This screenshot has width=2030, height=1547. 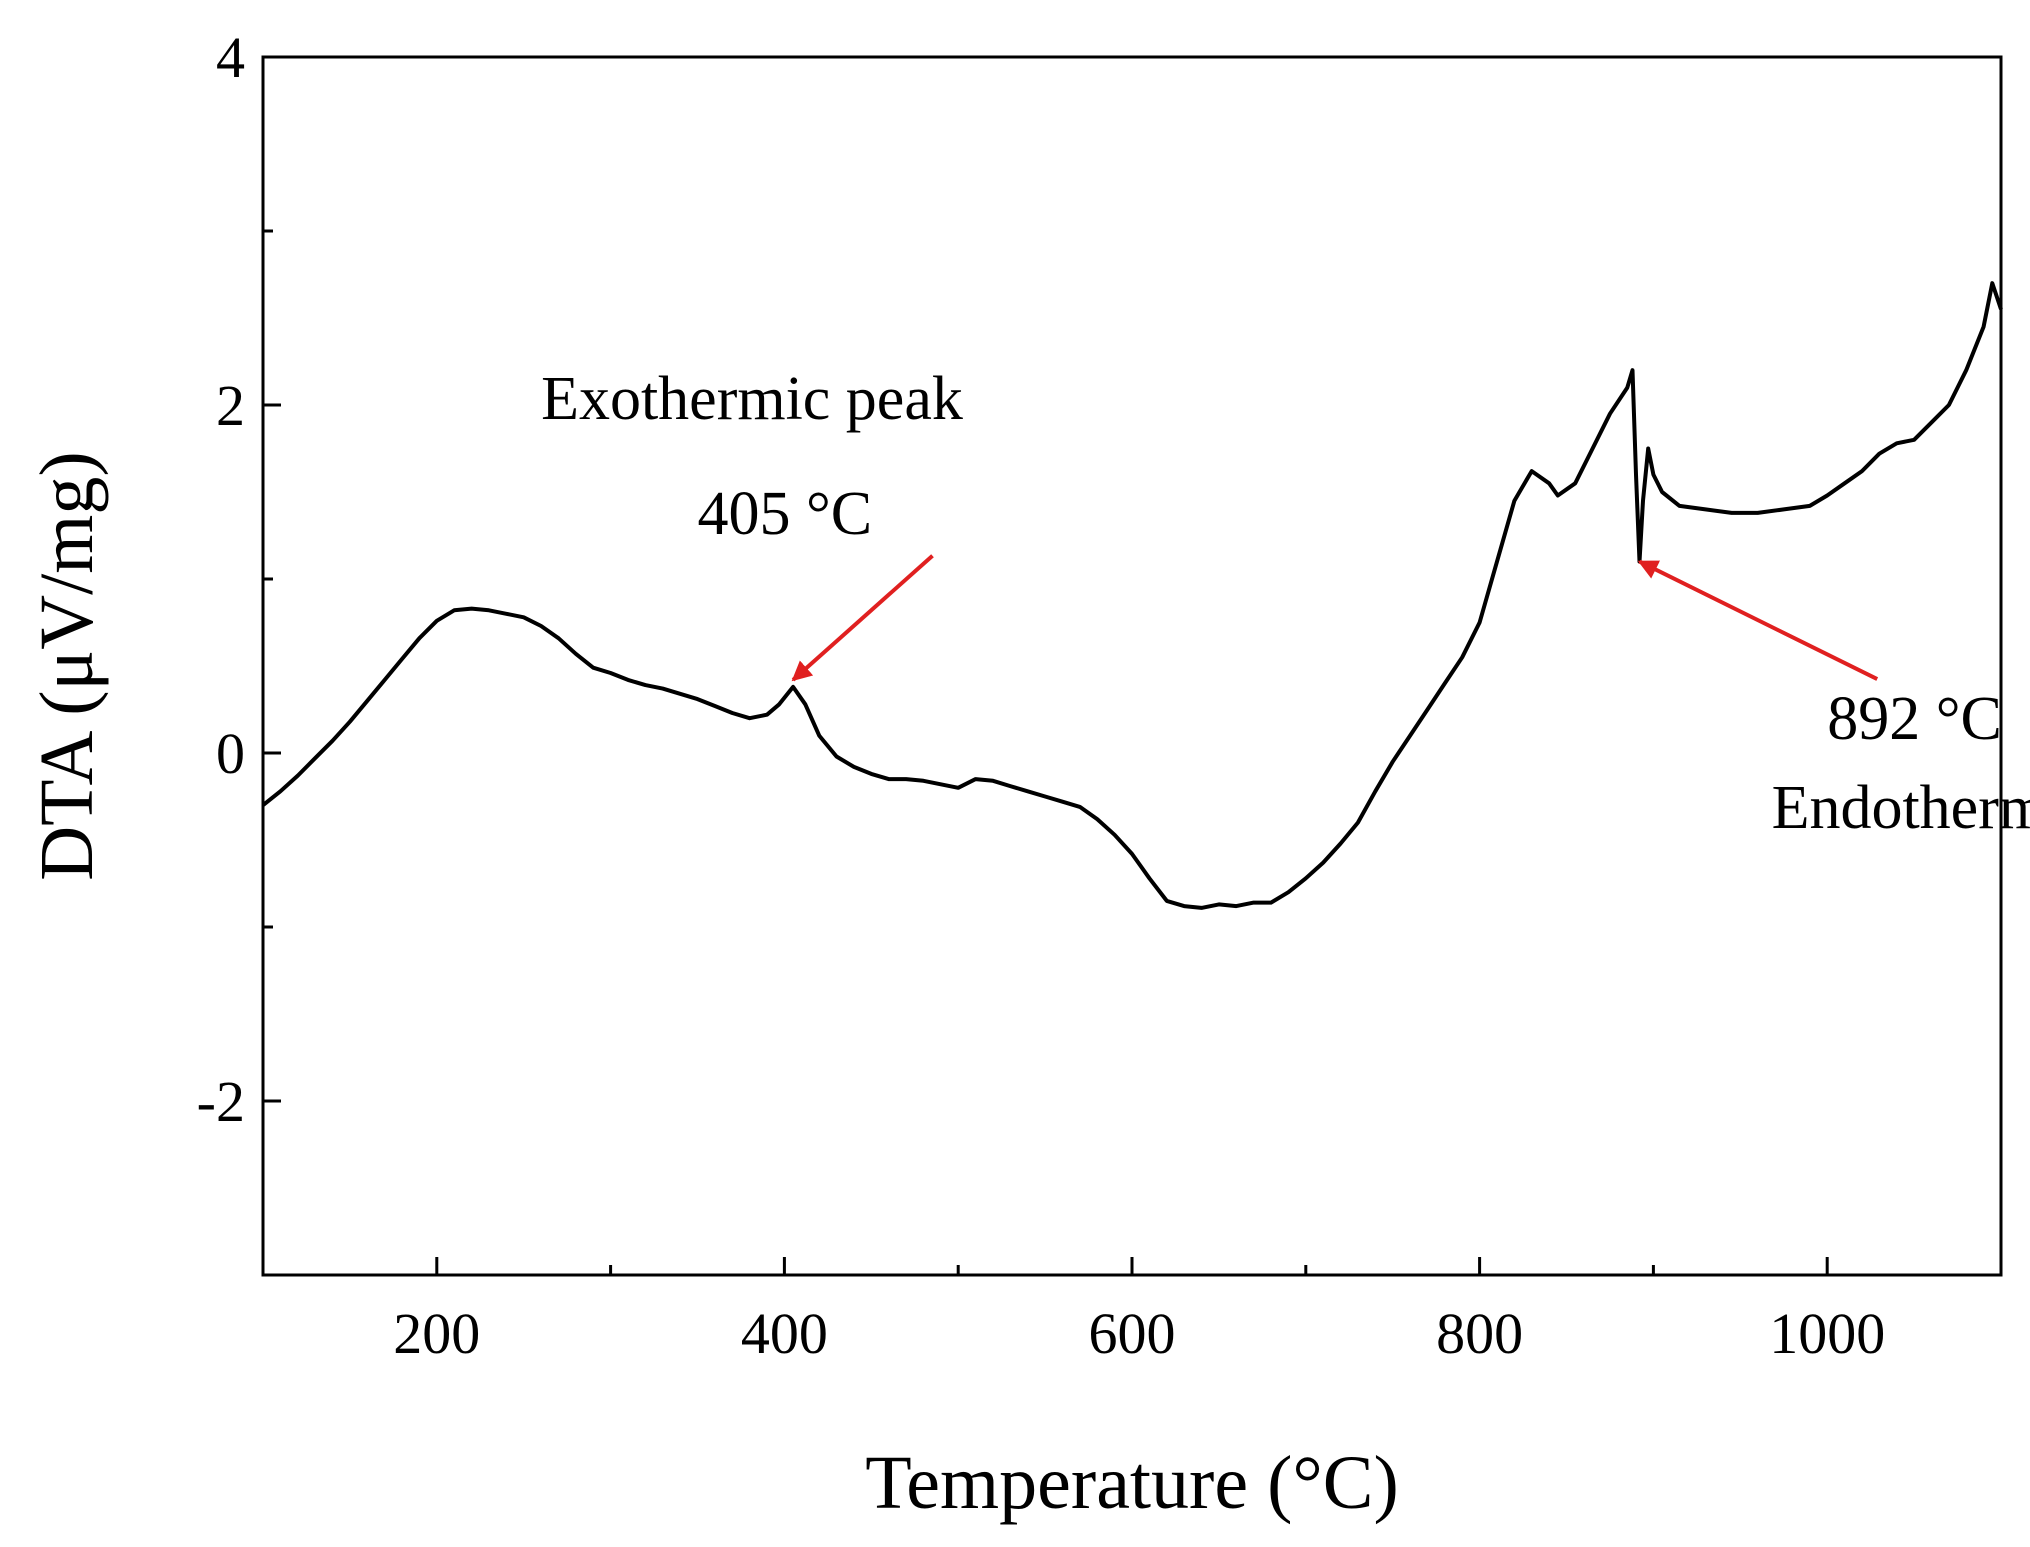 I want to click on y-axis-title: DTA (μV/mg), so click(x=67, y=665).